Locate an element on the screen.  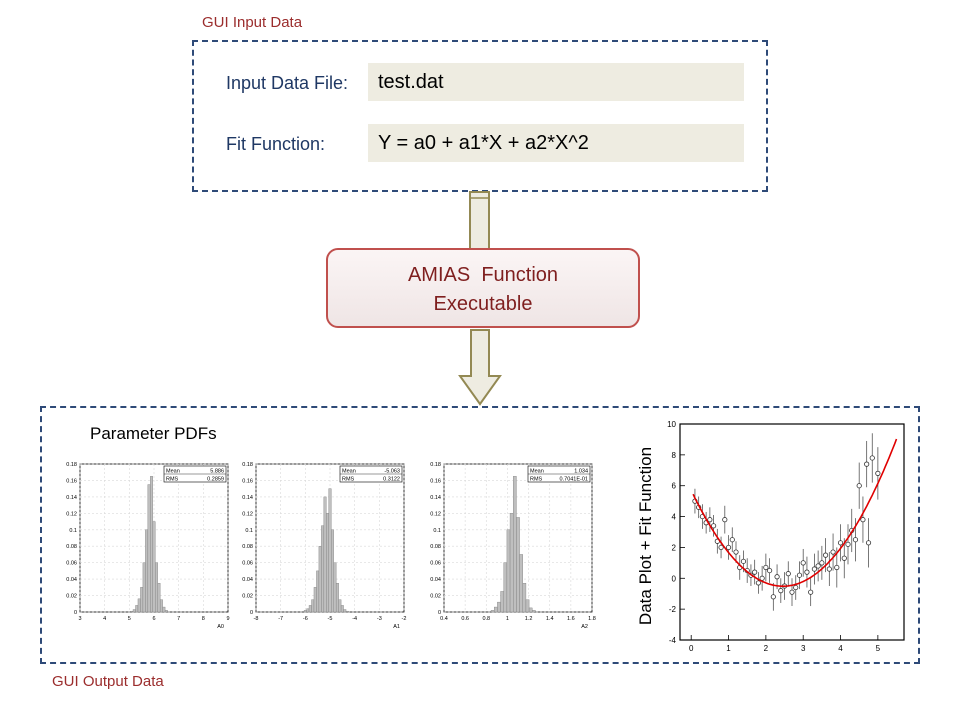
y-tick-label: 0.1 is located at coordinates (73, 531).